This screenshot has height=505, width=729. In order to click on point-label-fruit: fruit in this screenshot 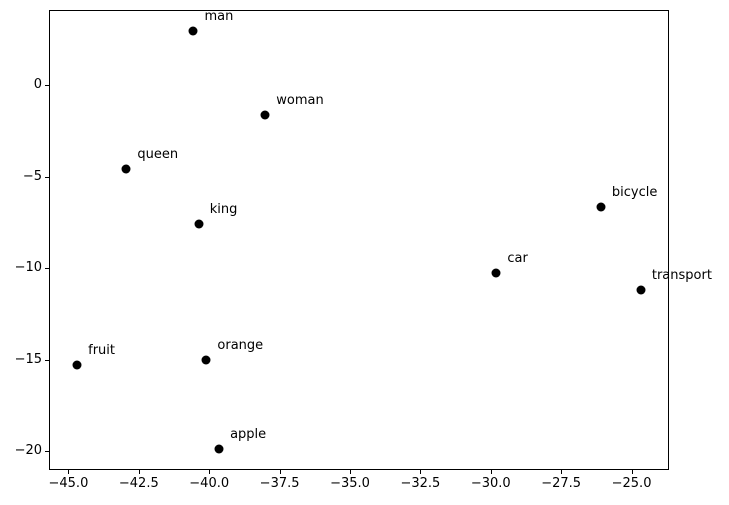, I will do `click(102, 350)`.